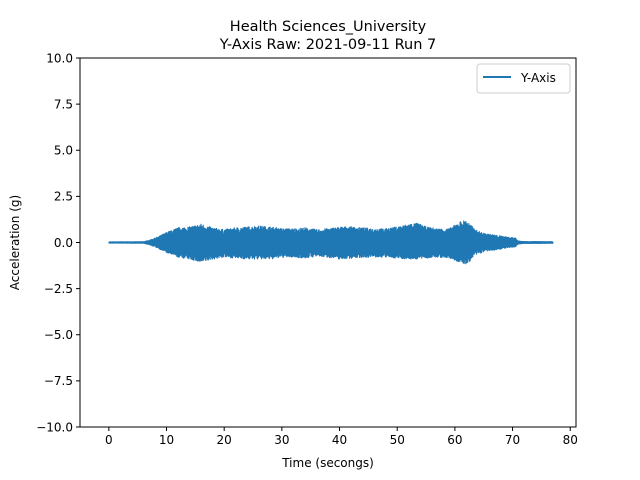  I want to click on y-axis-ticks: −10.0 −7.5 −5.0 −2.5 0.0 2.5 5.0 7.5 10.0, so click(58, 242).